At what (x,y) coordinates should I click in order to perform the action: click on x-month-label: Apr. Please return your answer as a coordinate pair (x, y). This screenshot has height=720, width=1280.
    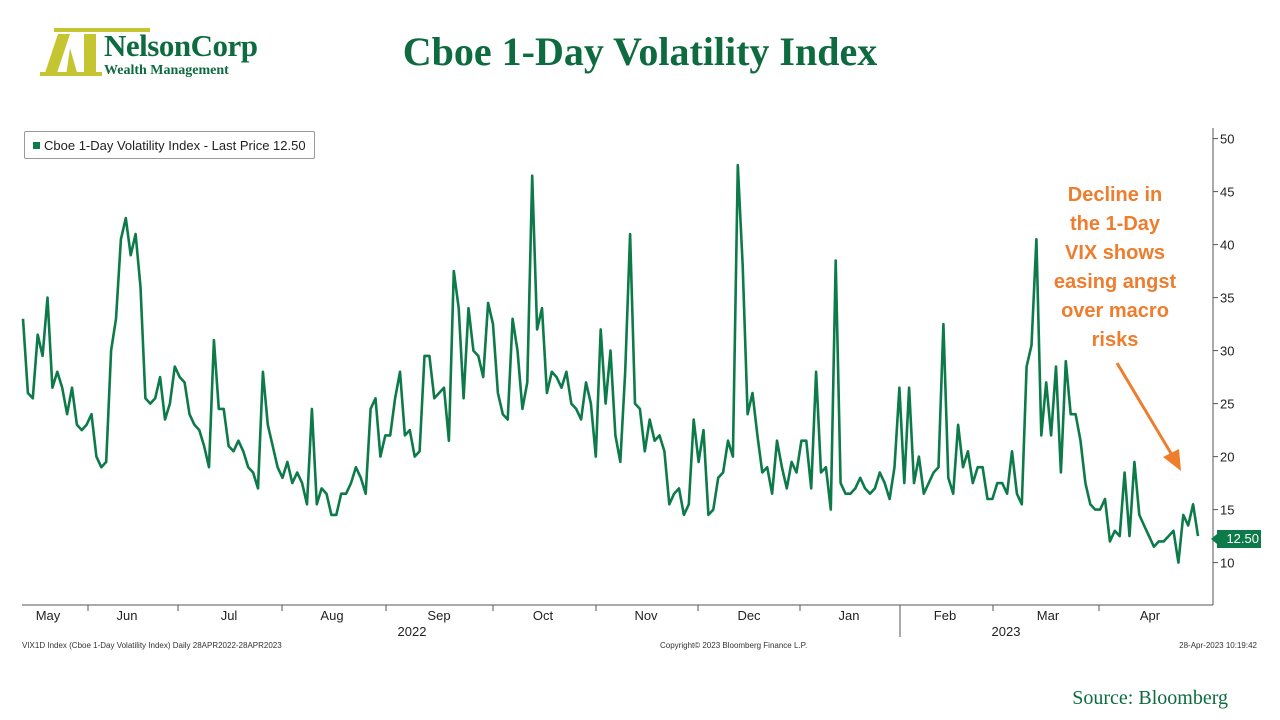
    Looking at the image, I should click on (1150, 615).